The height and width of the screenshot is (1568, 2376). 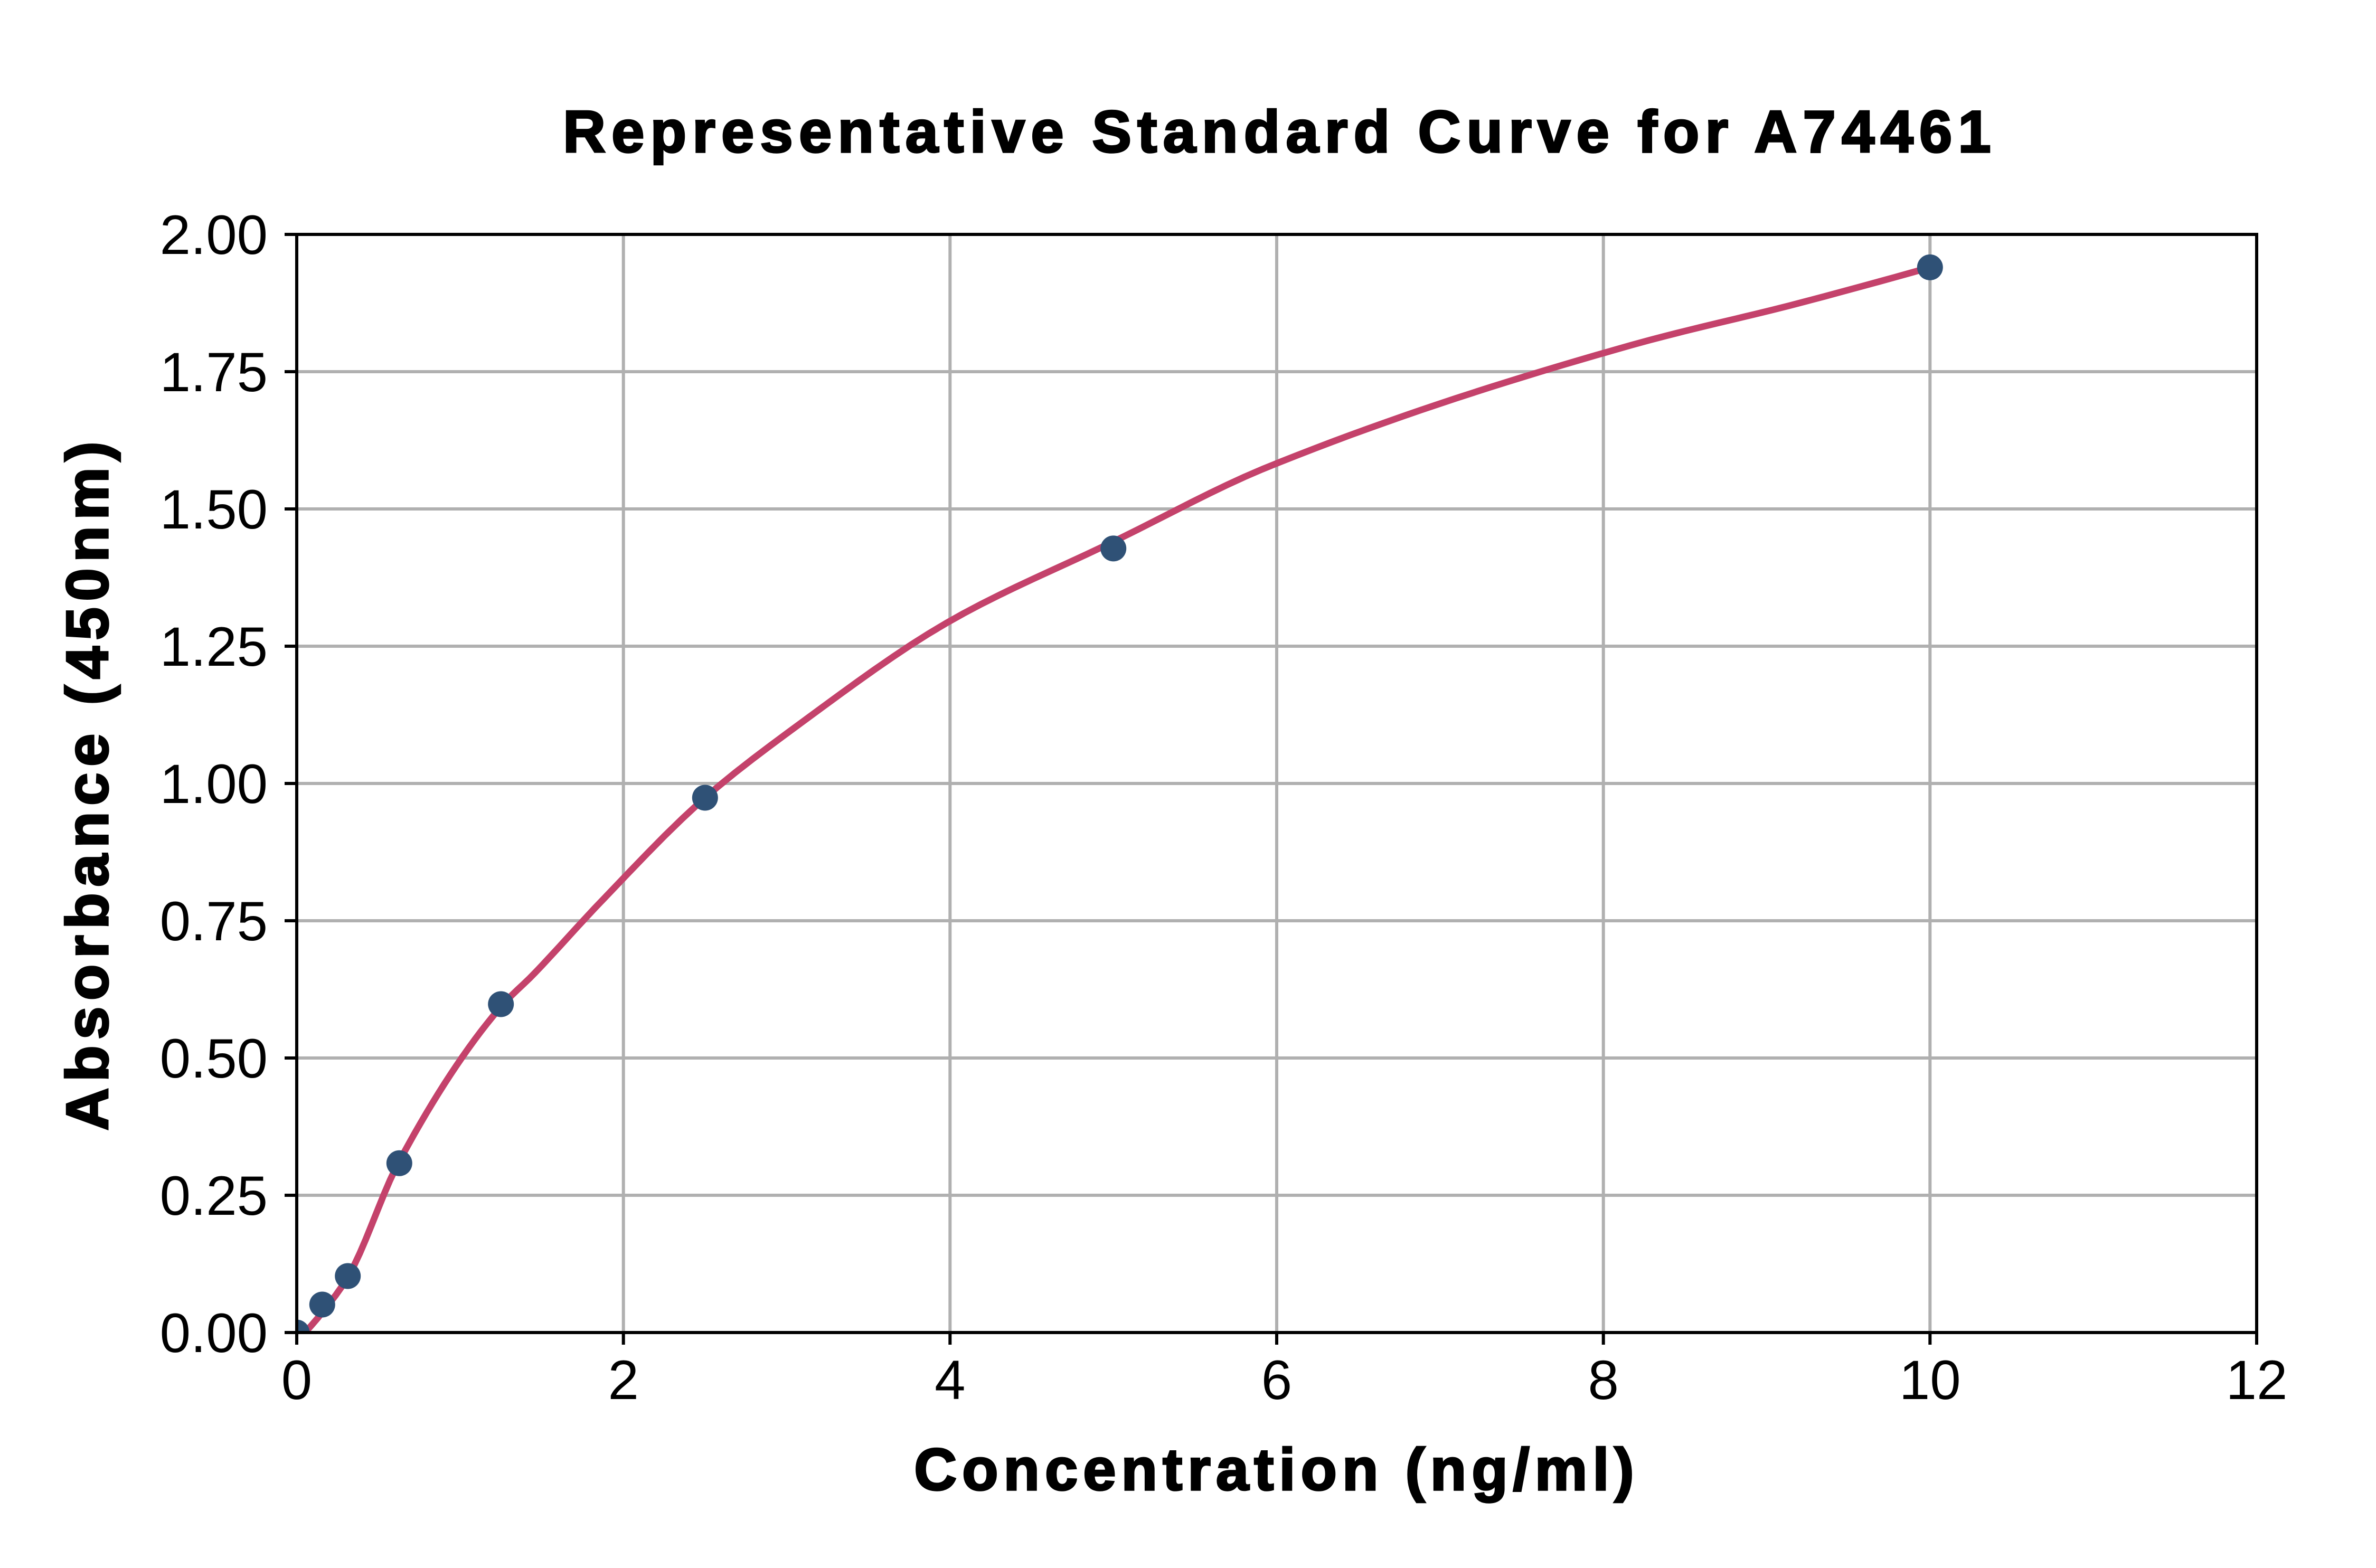 I want to click on svg-text: 1.50, so click(x=214, y=510).